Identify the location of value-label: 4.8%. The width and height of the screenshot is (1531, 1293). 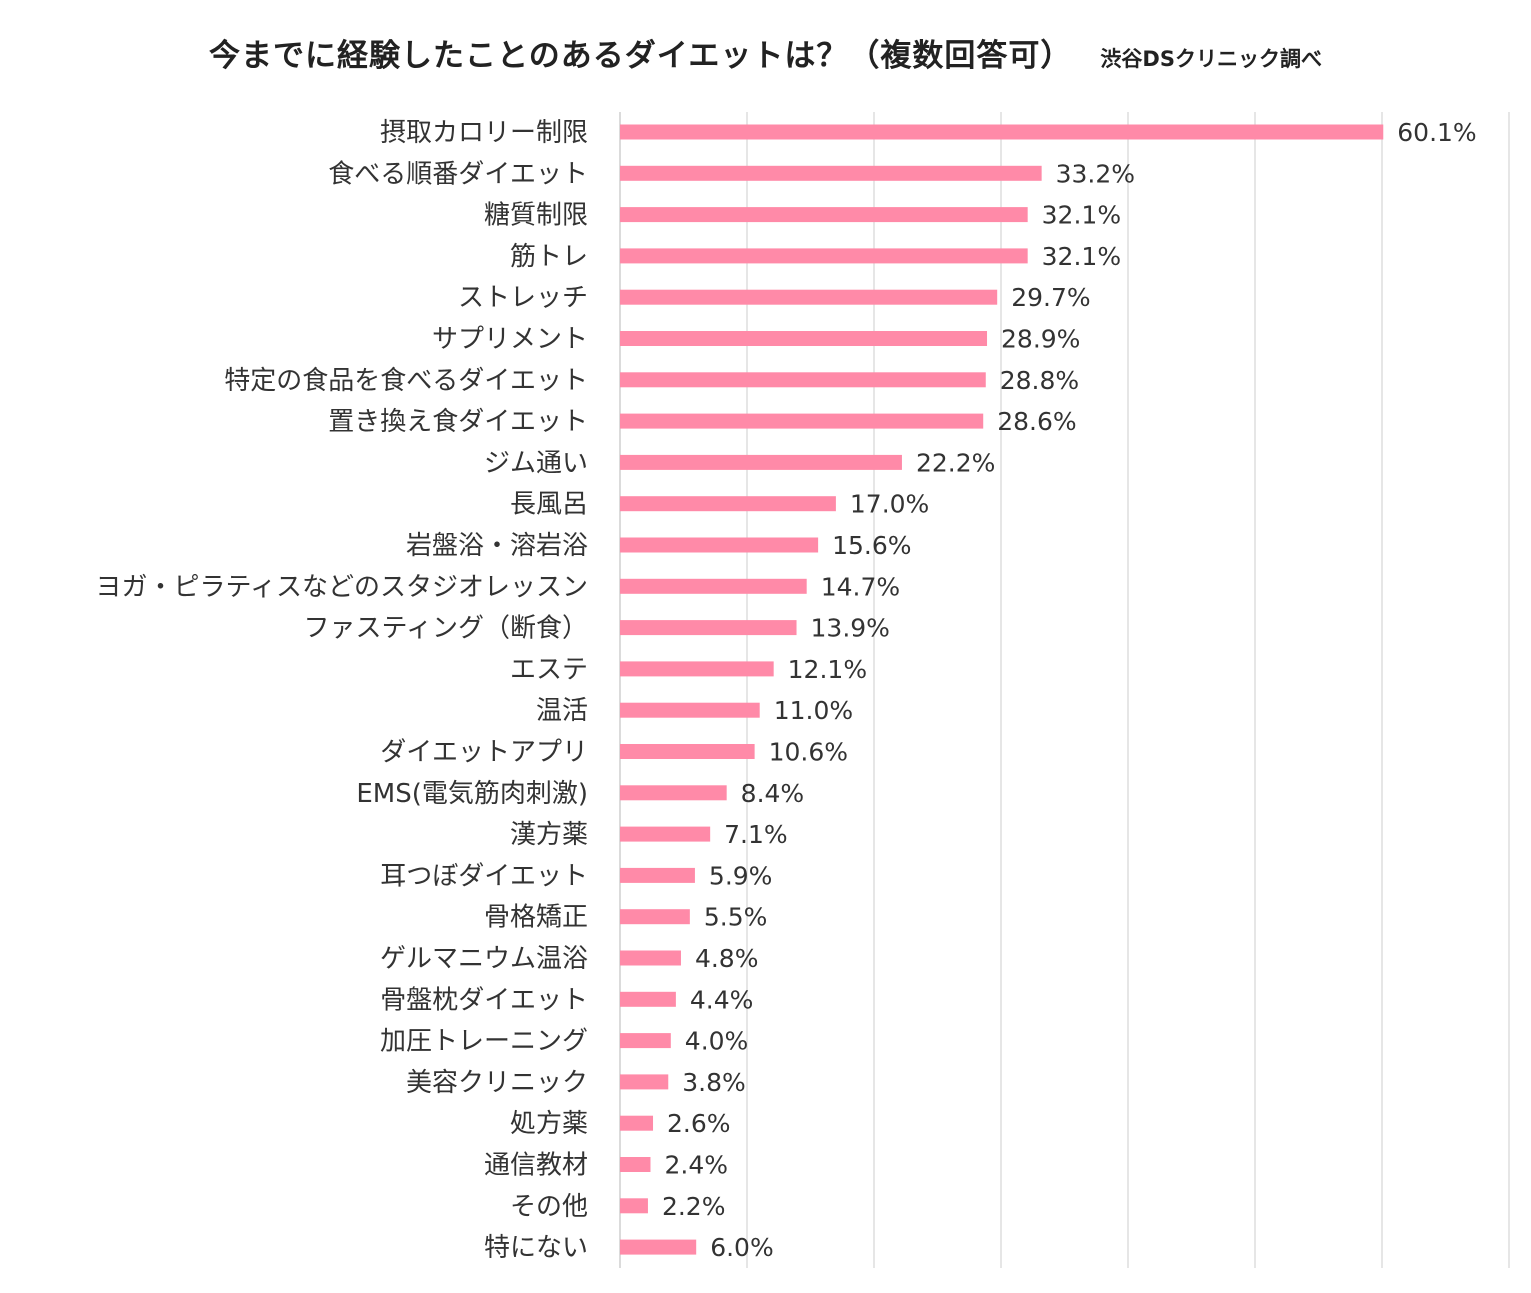
(727, 958).